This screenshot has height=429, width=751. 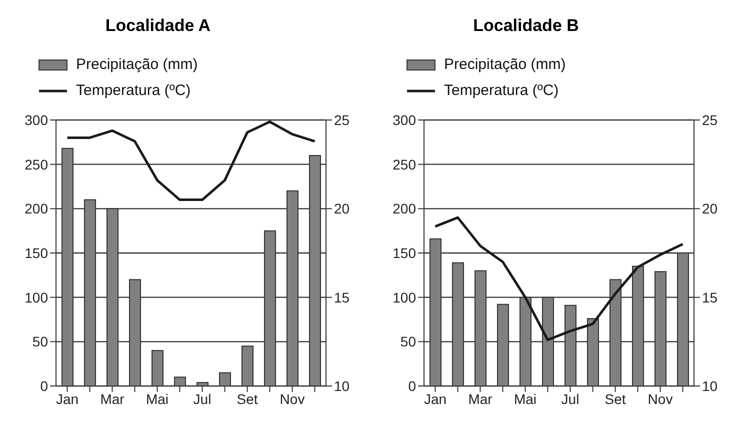 I want to click on chart-title: Localidade B, so click(x=526, y=26).